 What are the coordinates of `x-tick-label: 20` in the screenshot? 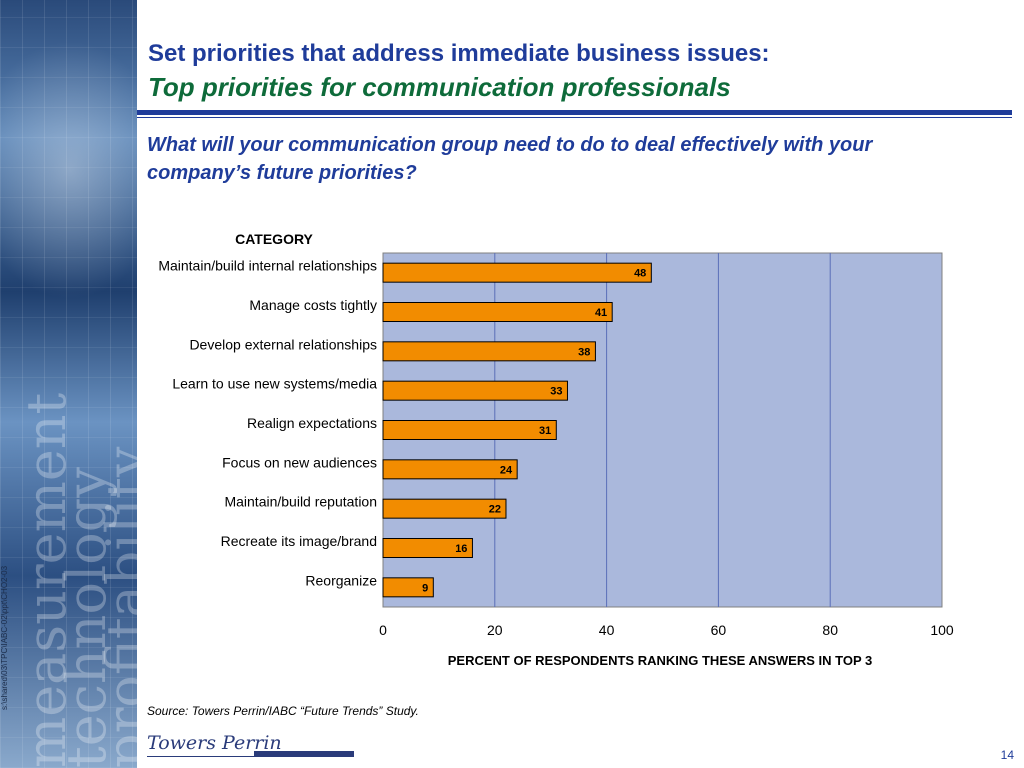 It's located at (495, 630).